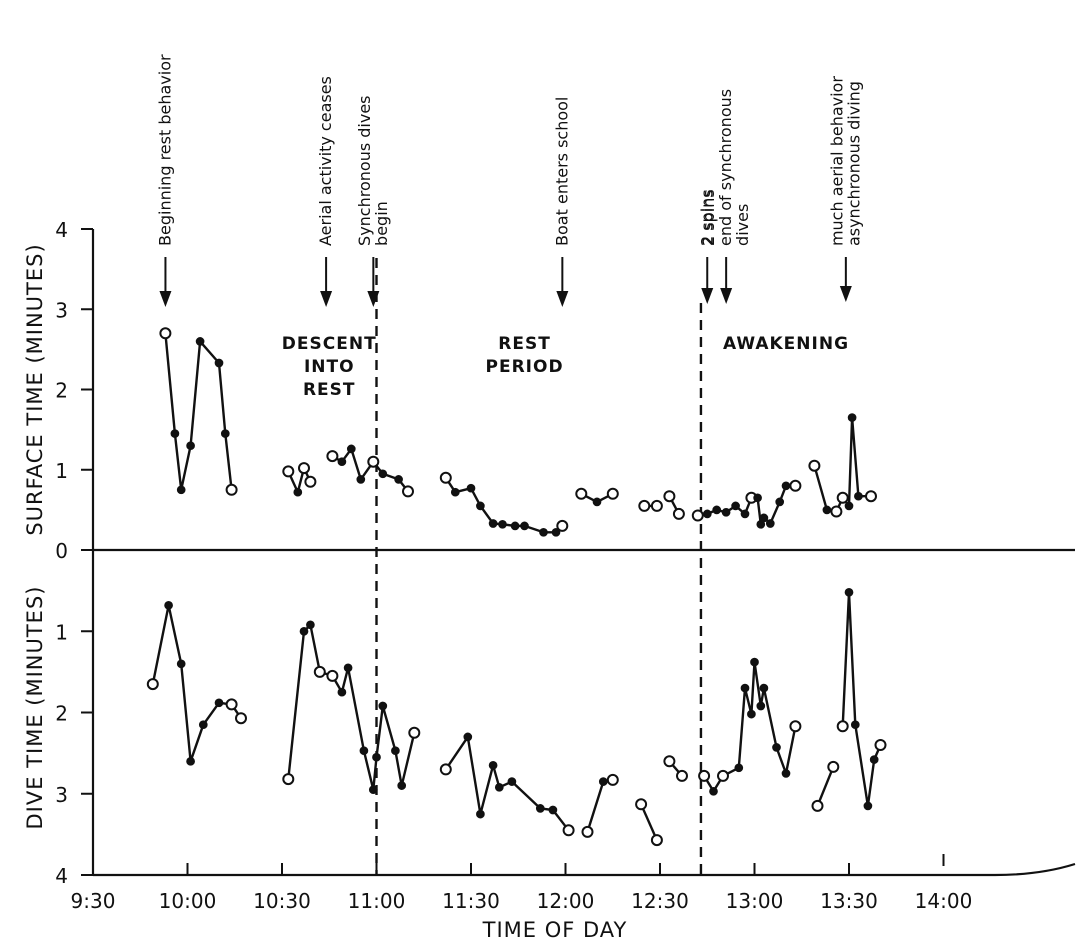 This screenshot has height=946, width=1086. I want to click on x-axis-title: TIME OF DAY, so click(555, 930).